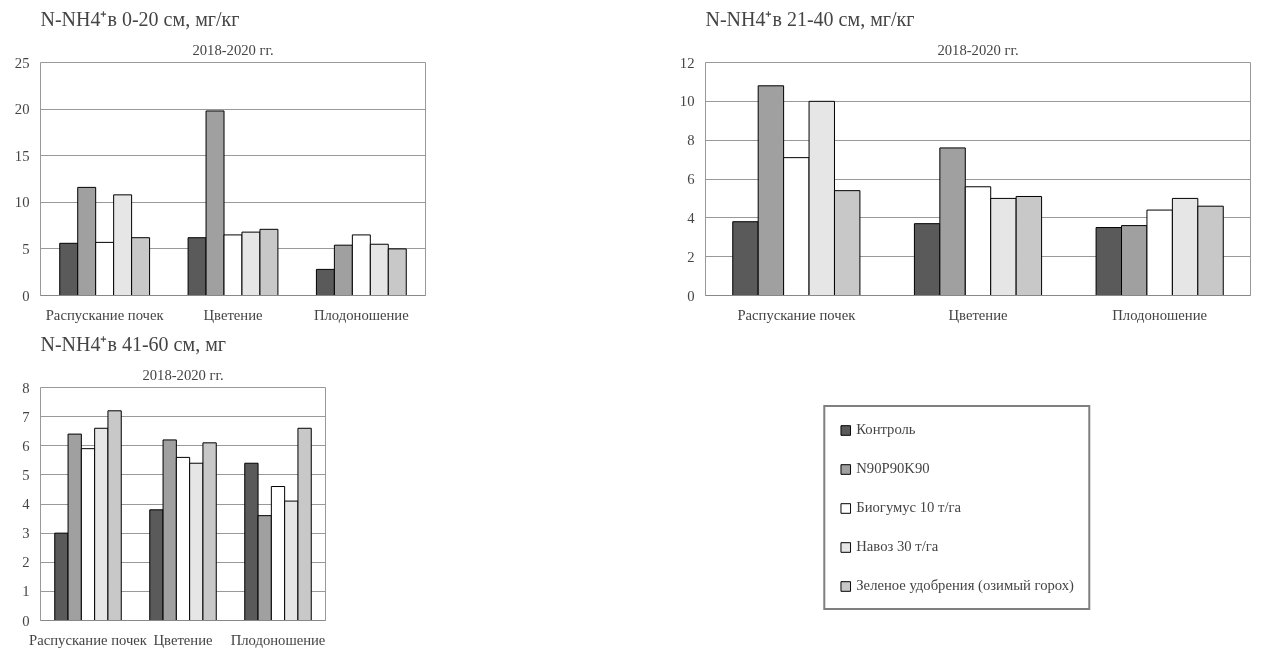 This screenshot has height=661, width=1274. Describe the element at coordinates (26, 416) in the screenshot. I see `y-tick-label: 7` at that location.